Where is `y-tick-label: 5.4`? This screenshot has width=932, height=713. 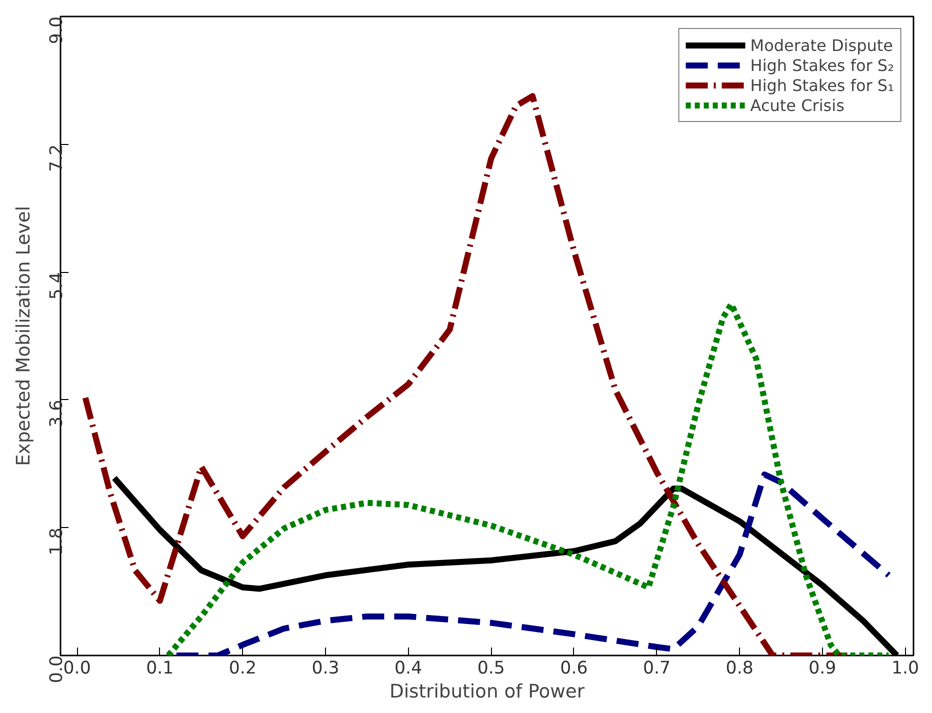
y-tick-label: 5.4 is located at coordinates (57, 286).